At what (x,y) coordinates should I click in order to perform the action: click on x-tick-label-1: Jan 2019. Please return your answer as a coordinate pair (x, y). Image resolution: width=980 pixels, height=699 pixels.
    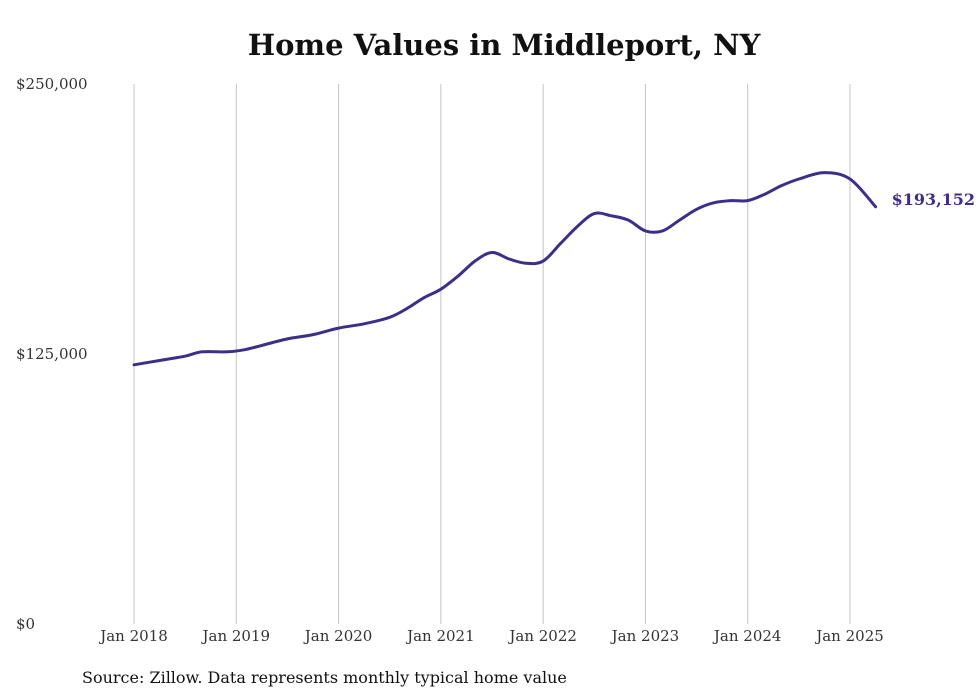
    Looking at the image, I should click on (236, 636).